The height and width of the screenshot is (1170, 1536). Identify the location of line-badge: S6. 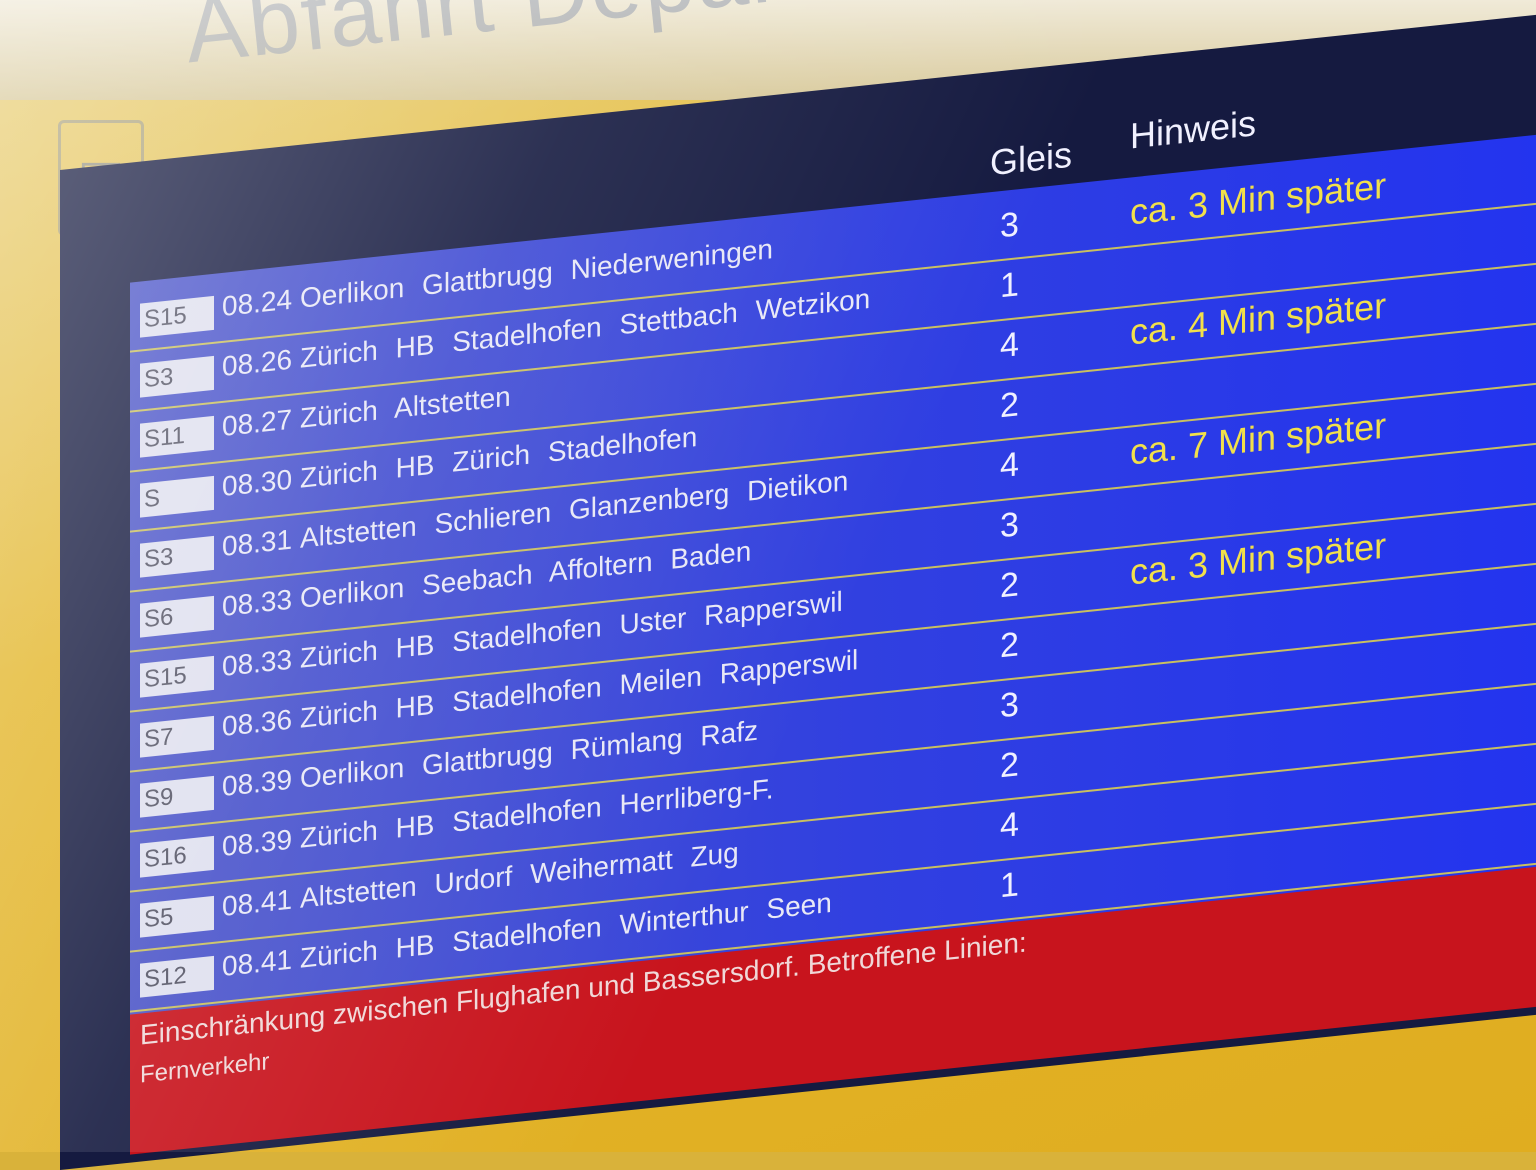
(177, 616).